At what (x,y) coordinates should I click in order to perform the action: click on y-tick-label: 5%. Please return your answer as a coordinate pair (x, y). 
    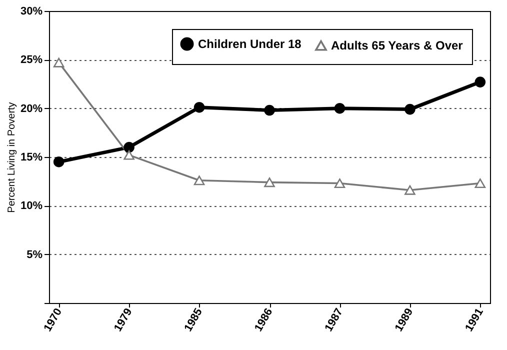
    Looking at the image, I should click on (34, 254).